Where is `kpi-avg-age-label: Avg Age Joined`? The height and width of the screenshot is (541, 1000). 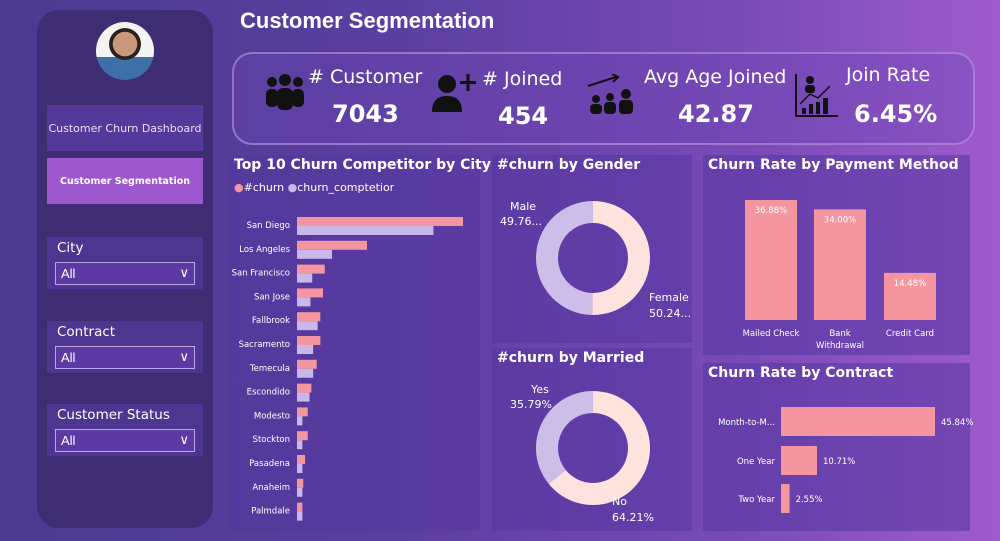 kpi-avg-age-label: Avg Age Joined is located at coordinates (715, 77).